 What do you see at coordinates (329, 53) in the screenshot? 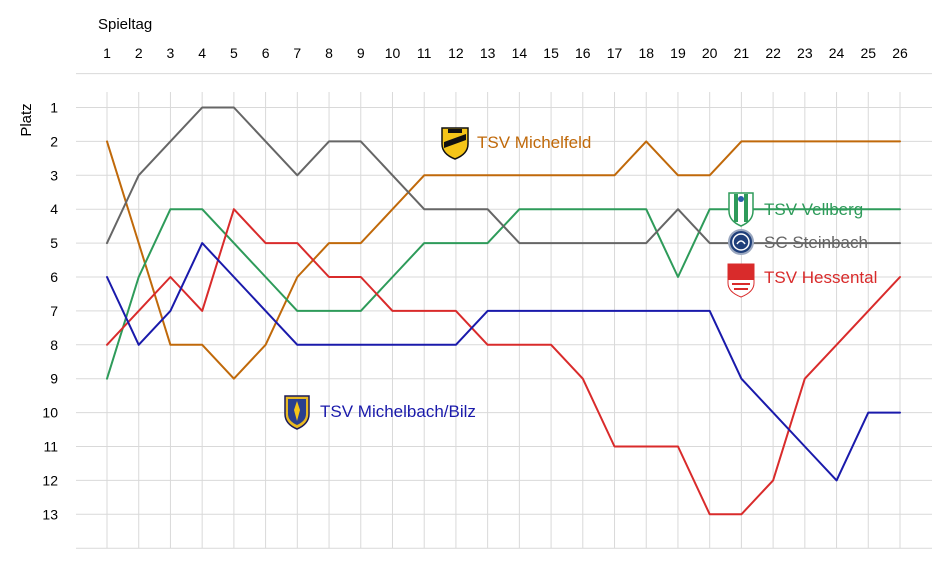
I see `x-tick-label: 8` at bounding box center [329, 53].